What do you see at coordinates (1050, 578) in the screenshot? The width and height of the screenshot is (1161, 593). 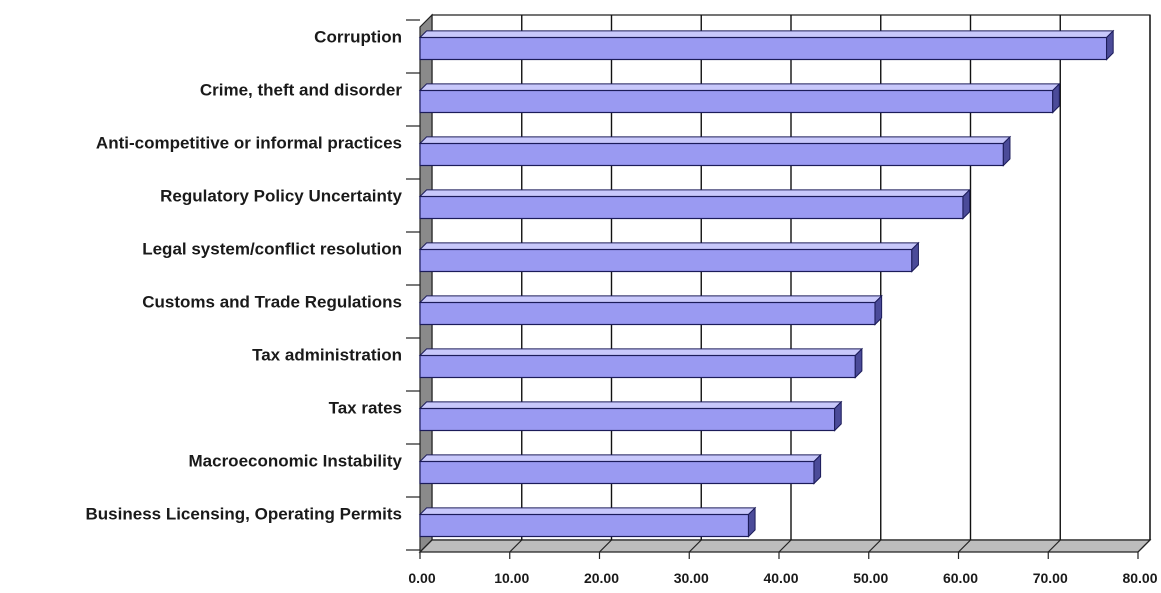 I see `x-tick-label: 70.00` at bounding box center [1050, 578].